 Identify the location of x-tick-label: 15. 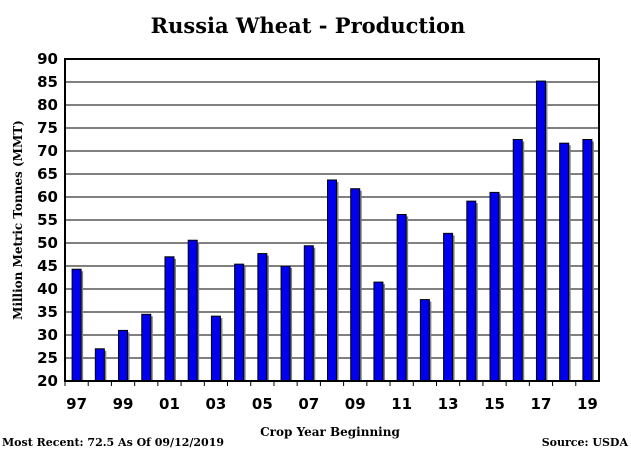
(494, 404).